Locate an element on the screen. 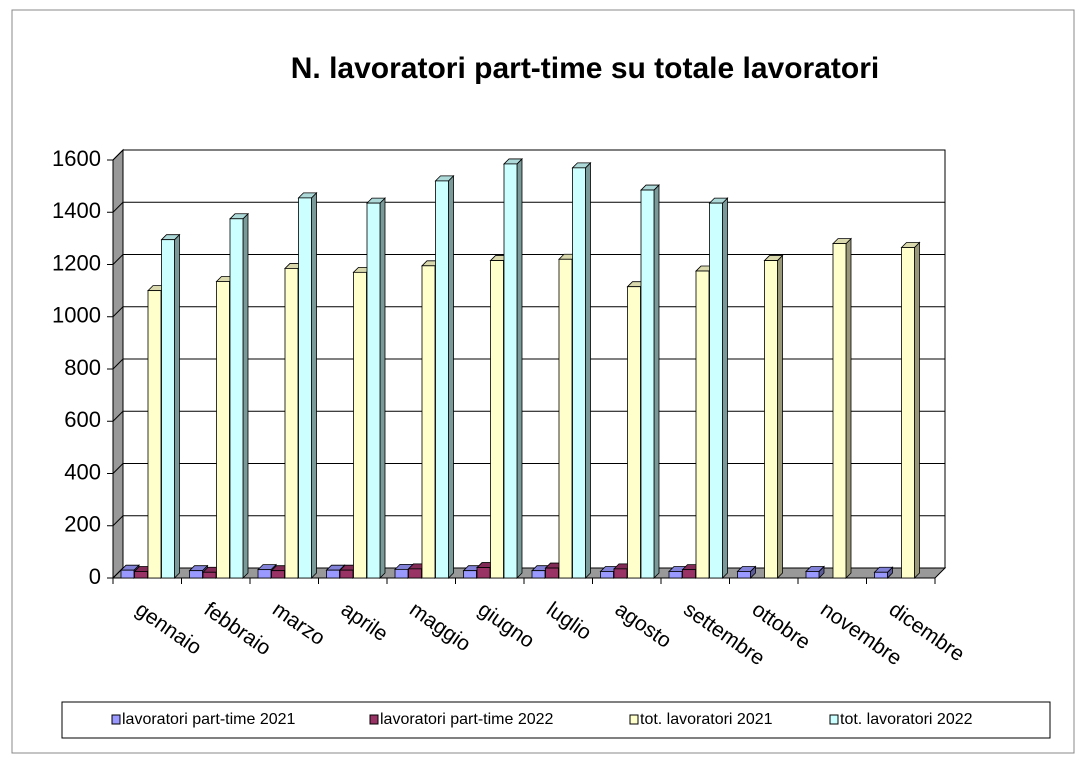  y-tick-label: 0 is located at coordinates (95, 576).